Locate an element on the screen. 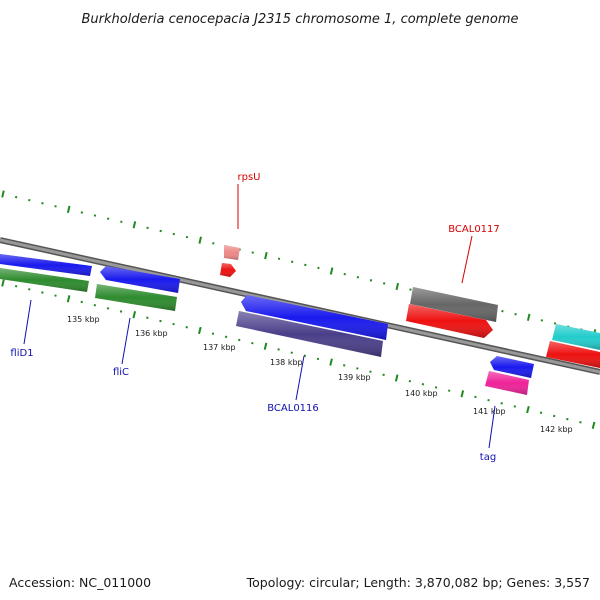  label-flid1: fliD1 is located at coordinates (21, 353).